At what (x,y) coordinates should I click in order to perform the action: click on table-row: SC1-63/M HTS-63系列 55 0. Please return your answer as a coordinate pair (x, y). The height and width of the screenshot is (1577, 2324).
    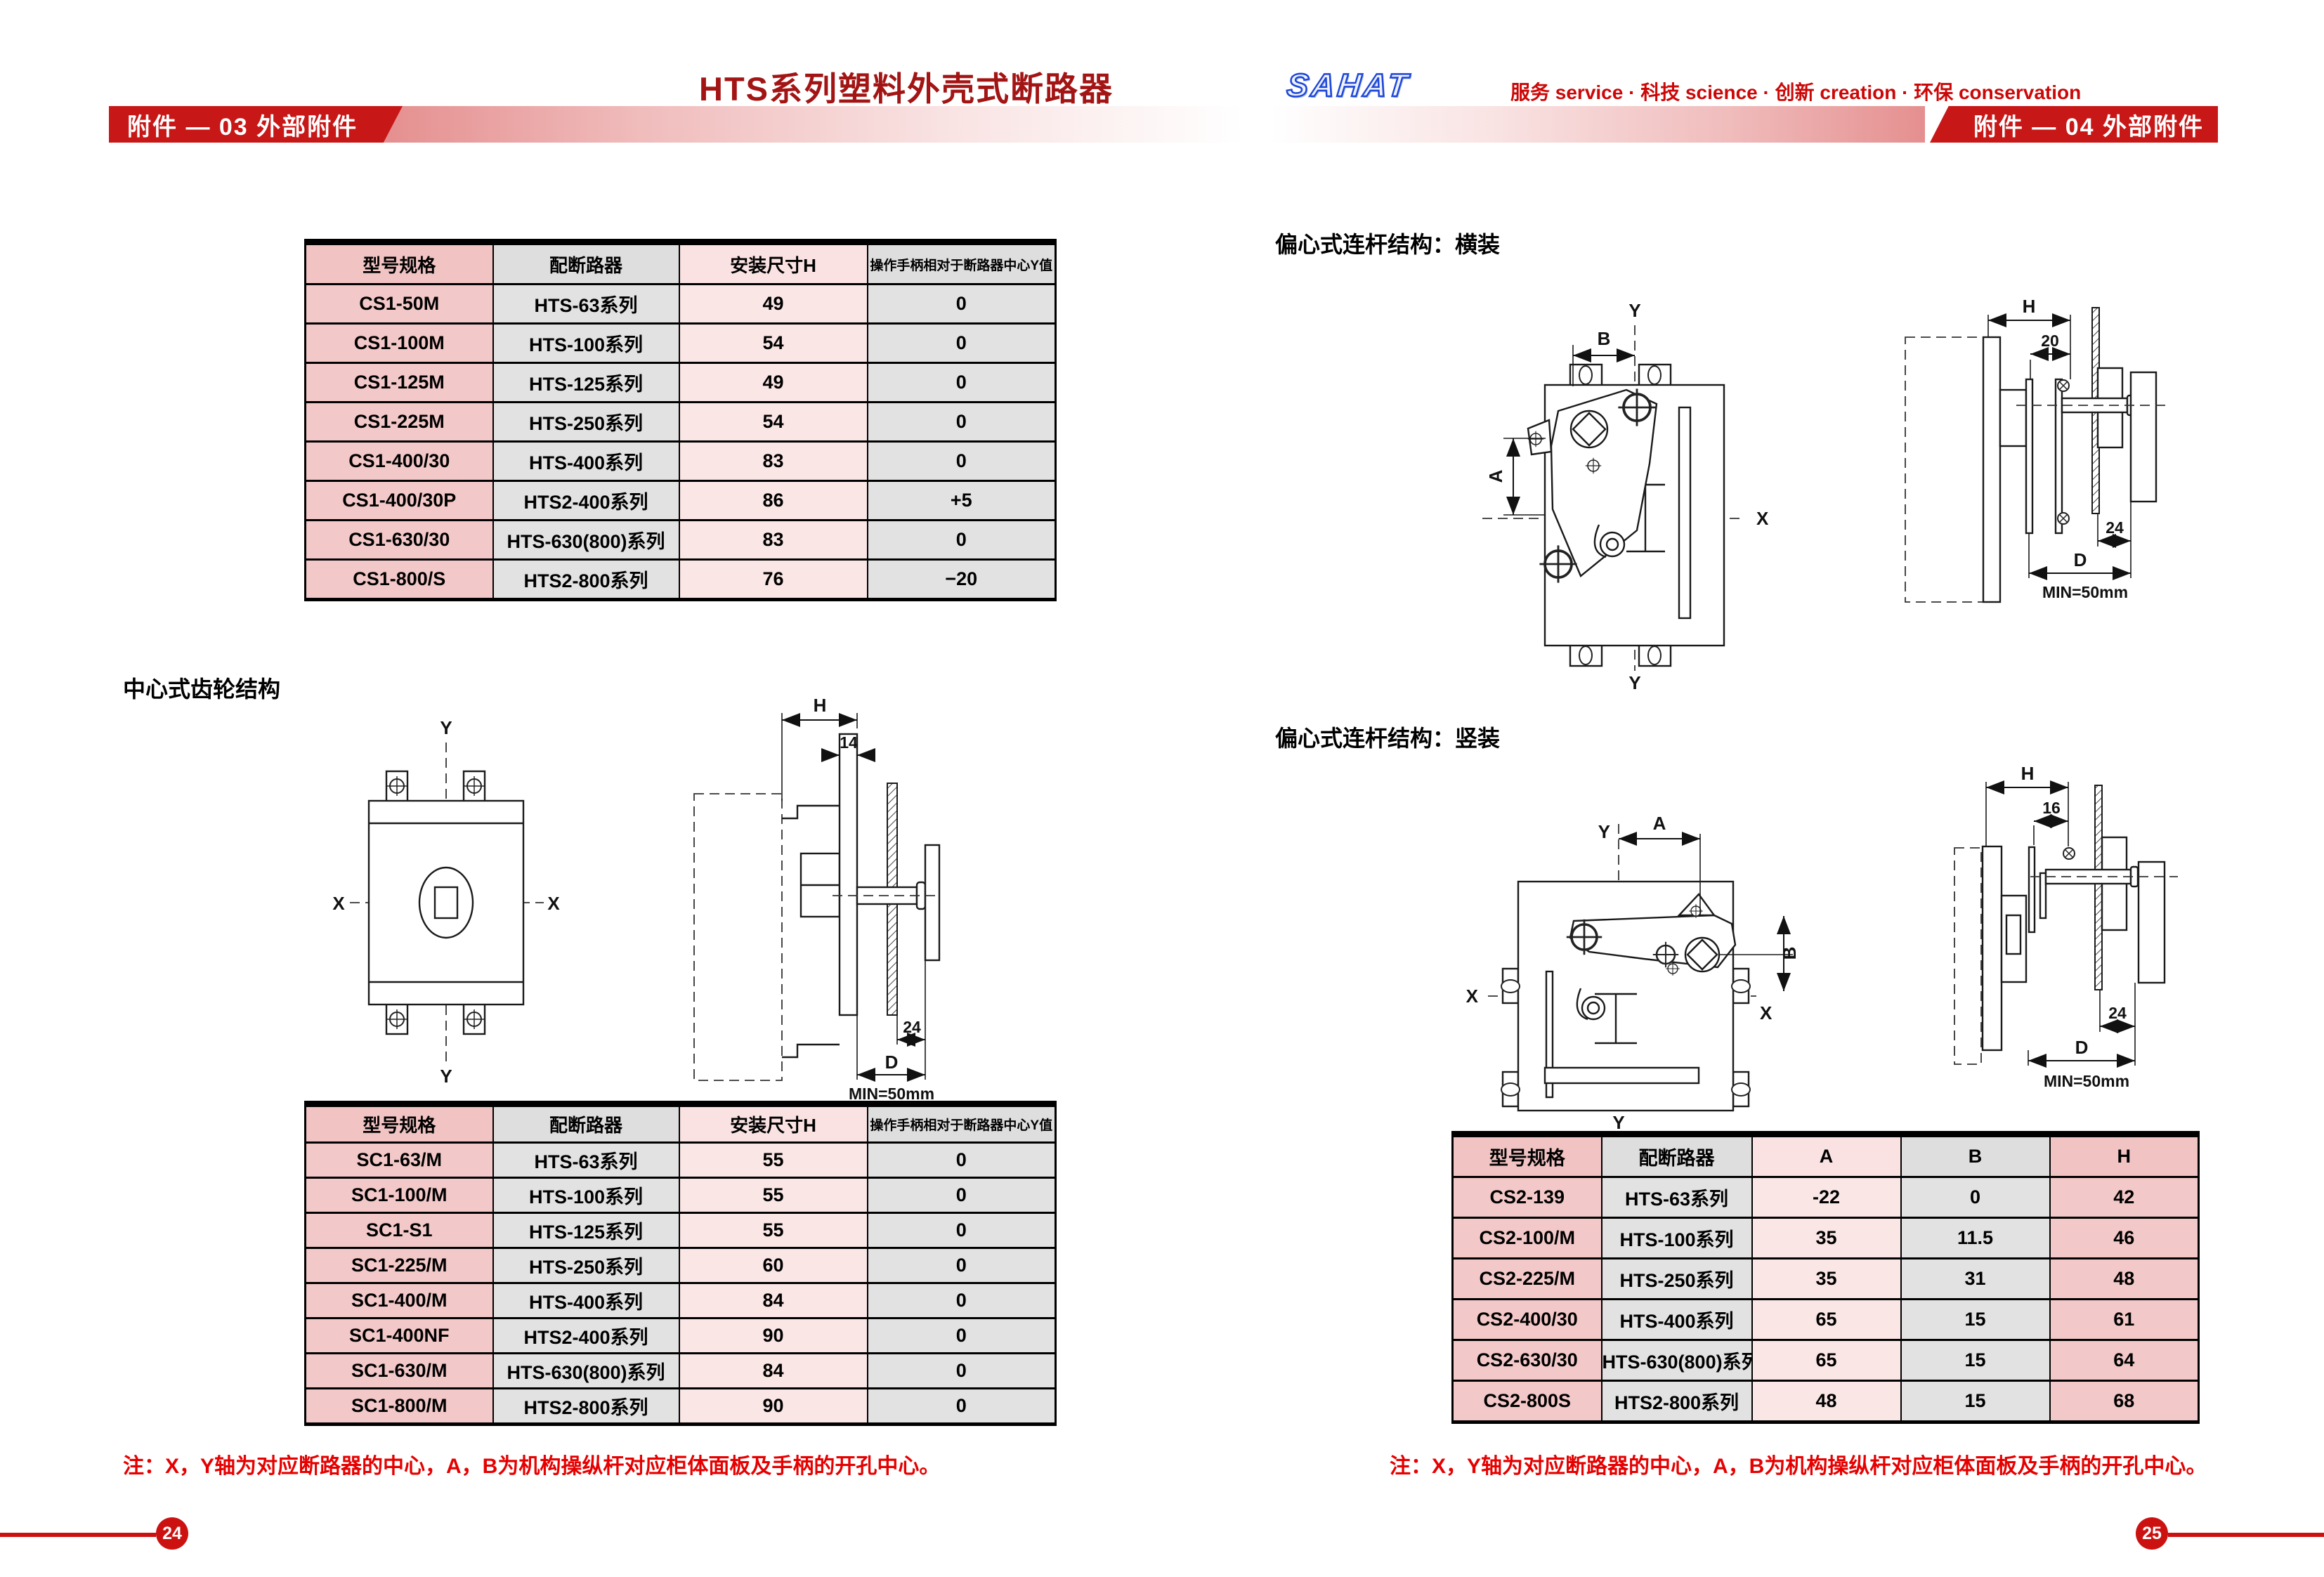
    Looking at the image, I should click on (680, 1160).